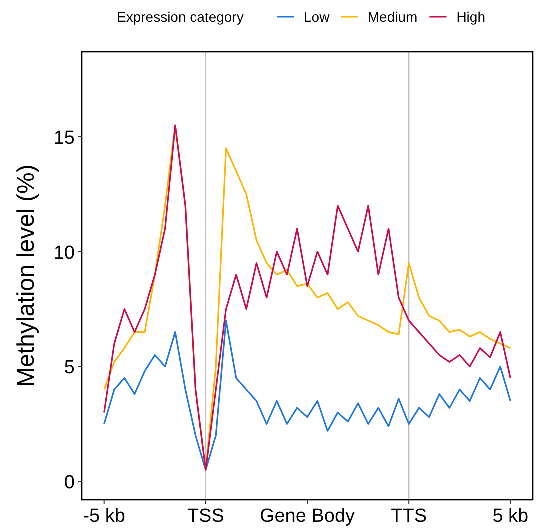 The height and width of the screenshot is (531, 541). I want to click on y-tick-label: 15, so click(64, 139).